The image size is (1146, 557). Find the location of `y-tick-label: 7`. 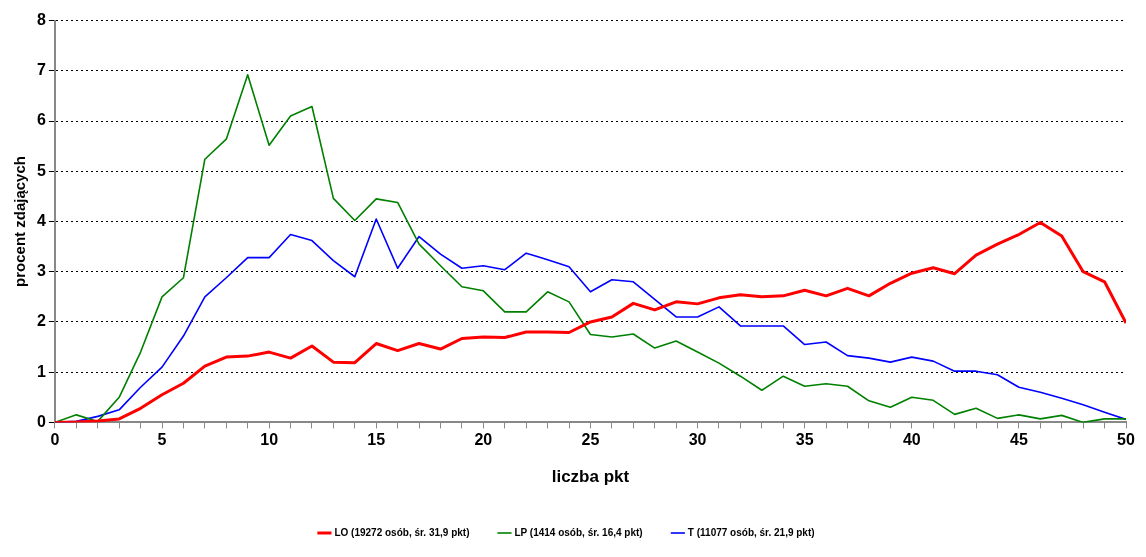

y-tick-label: 7 is located at coordinates (41, 70).